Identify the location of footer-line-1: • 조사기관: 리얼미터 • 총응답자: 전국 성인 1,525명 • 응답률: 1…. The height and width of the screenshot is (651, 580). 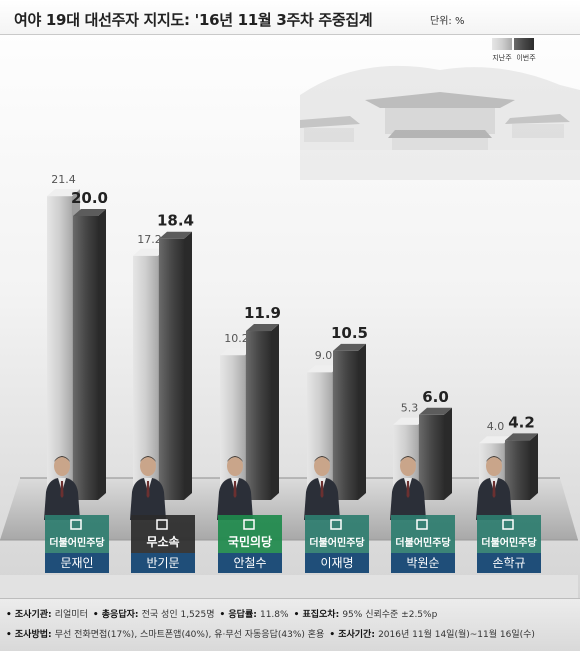
(224, 613).